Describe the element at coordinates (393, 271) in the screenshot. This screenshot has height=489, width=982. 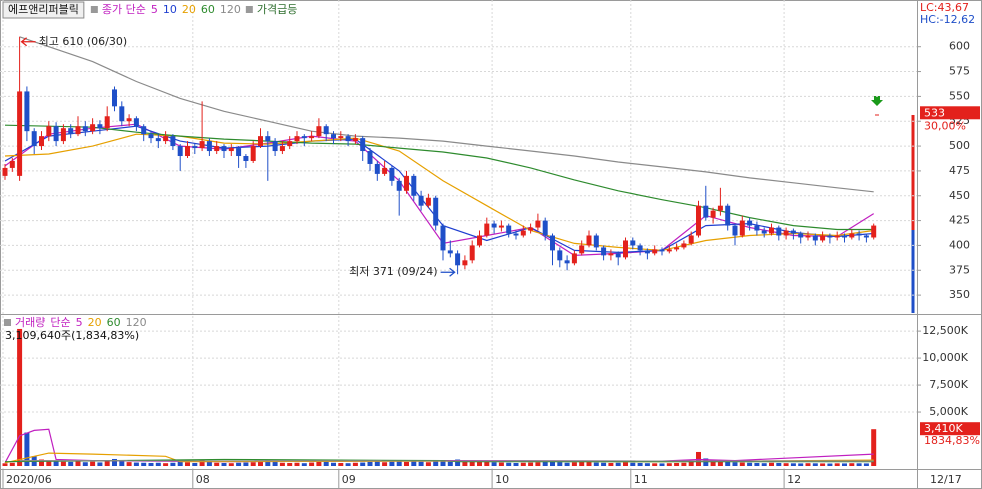
I see `annotation: 최저 371 (09/24)` at that location.